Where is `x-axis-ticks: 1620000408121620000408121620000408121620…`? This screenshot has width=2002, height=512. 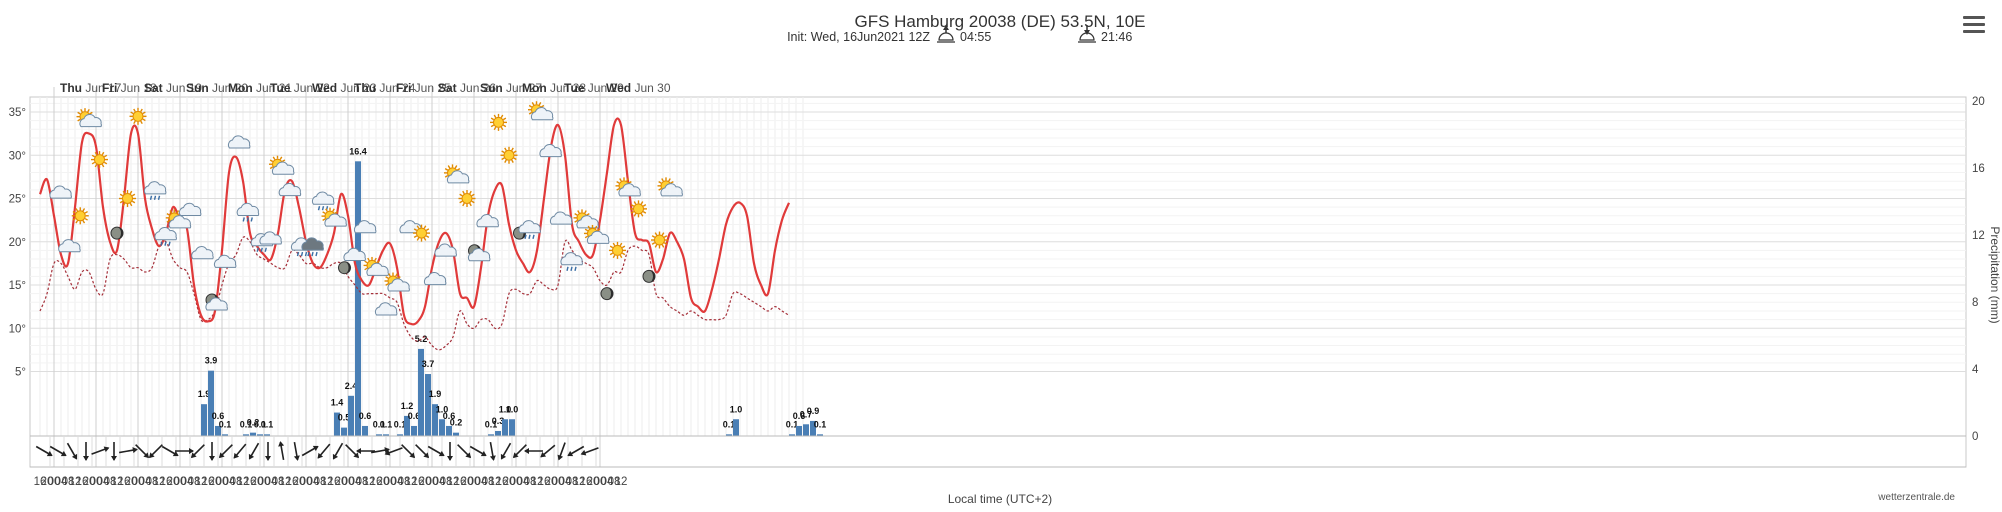
x-axis-ticks: 1620000408121620000408121620000408121620… is located at coordinates (331, 482).